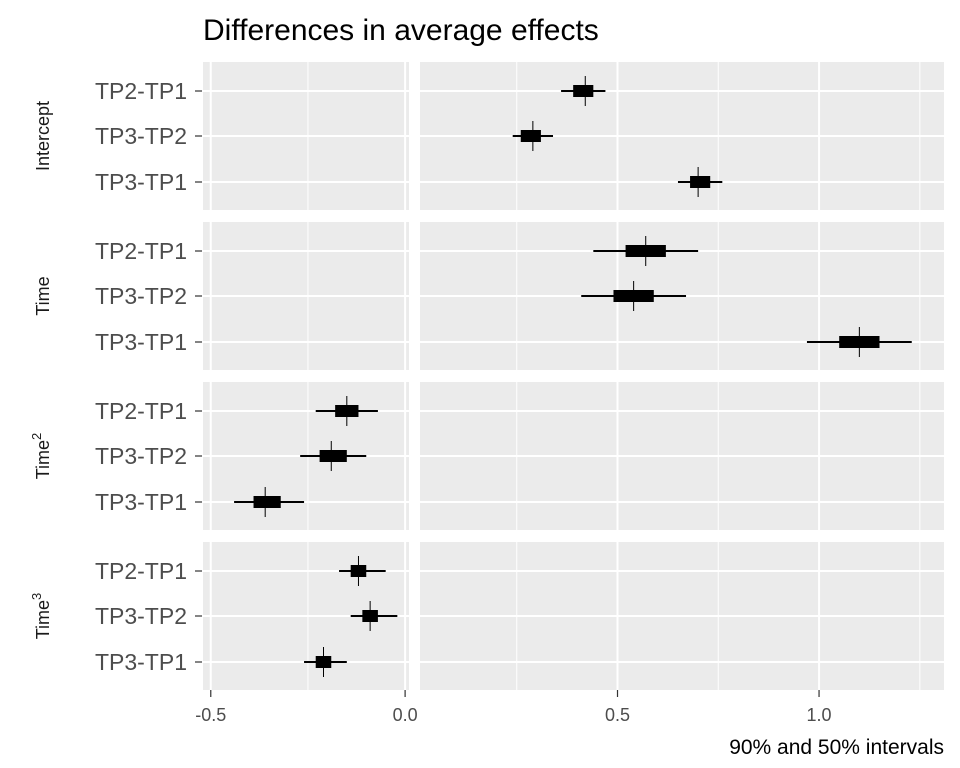  Describe the element at coordinates (617, 715) in the screenshot. I see `x-tick-label: 0.5` at that location.